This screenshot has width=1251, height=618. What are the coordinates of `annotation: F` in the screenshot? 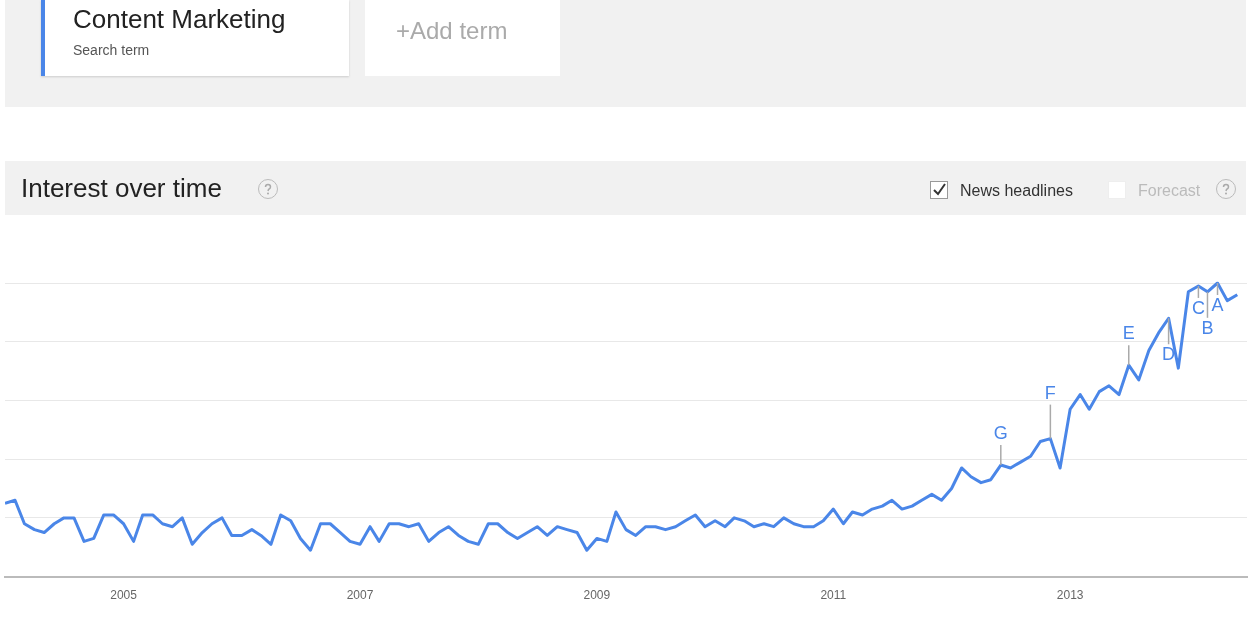 It's located at (1050, 392).